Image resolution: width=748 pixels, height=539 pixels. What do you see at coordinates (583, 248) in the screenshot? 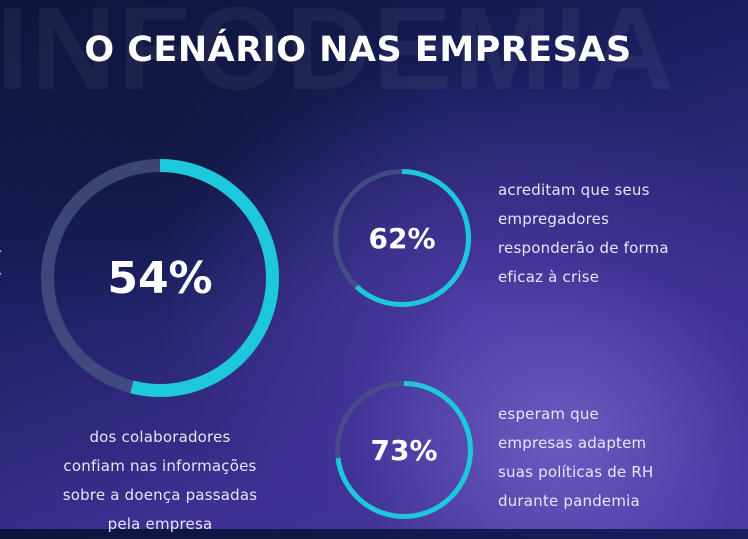
I see `description-line: responderão de forma` at bounding box center [583, 248].